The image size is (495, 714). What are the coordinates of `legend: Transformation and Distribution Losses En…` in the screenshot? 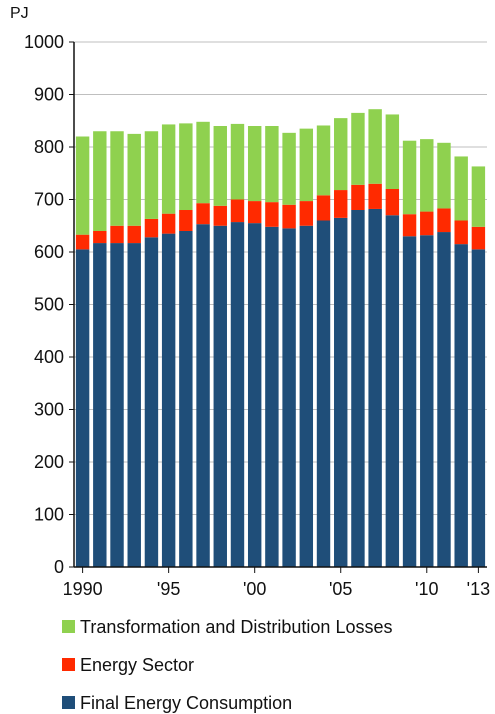 It's located at (227, 665).